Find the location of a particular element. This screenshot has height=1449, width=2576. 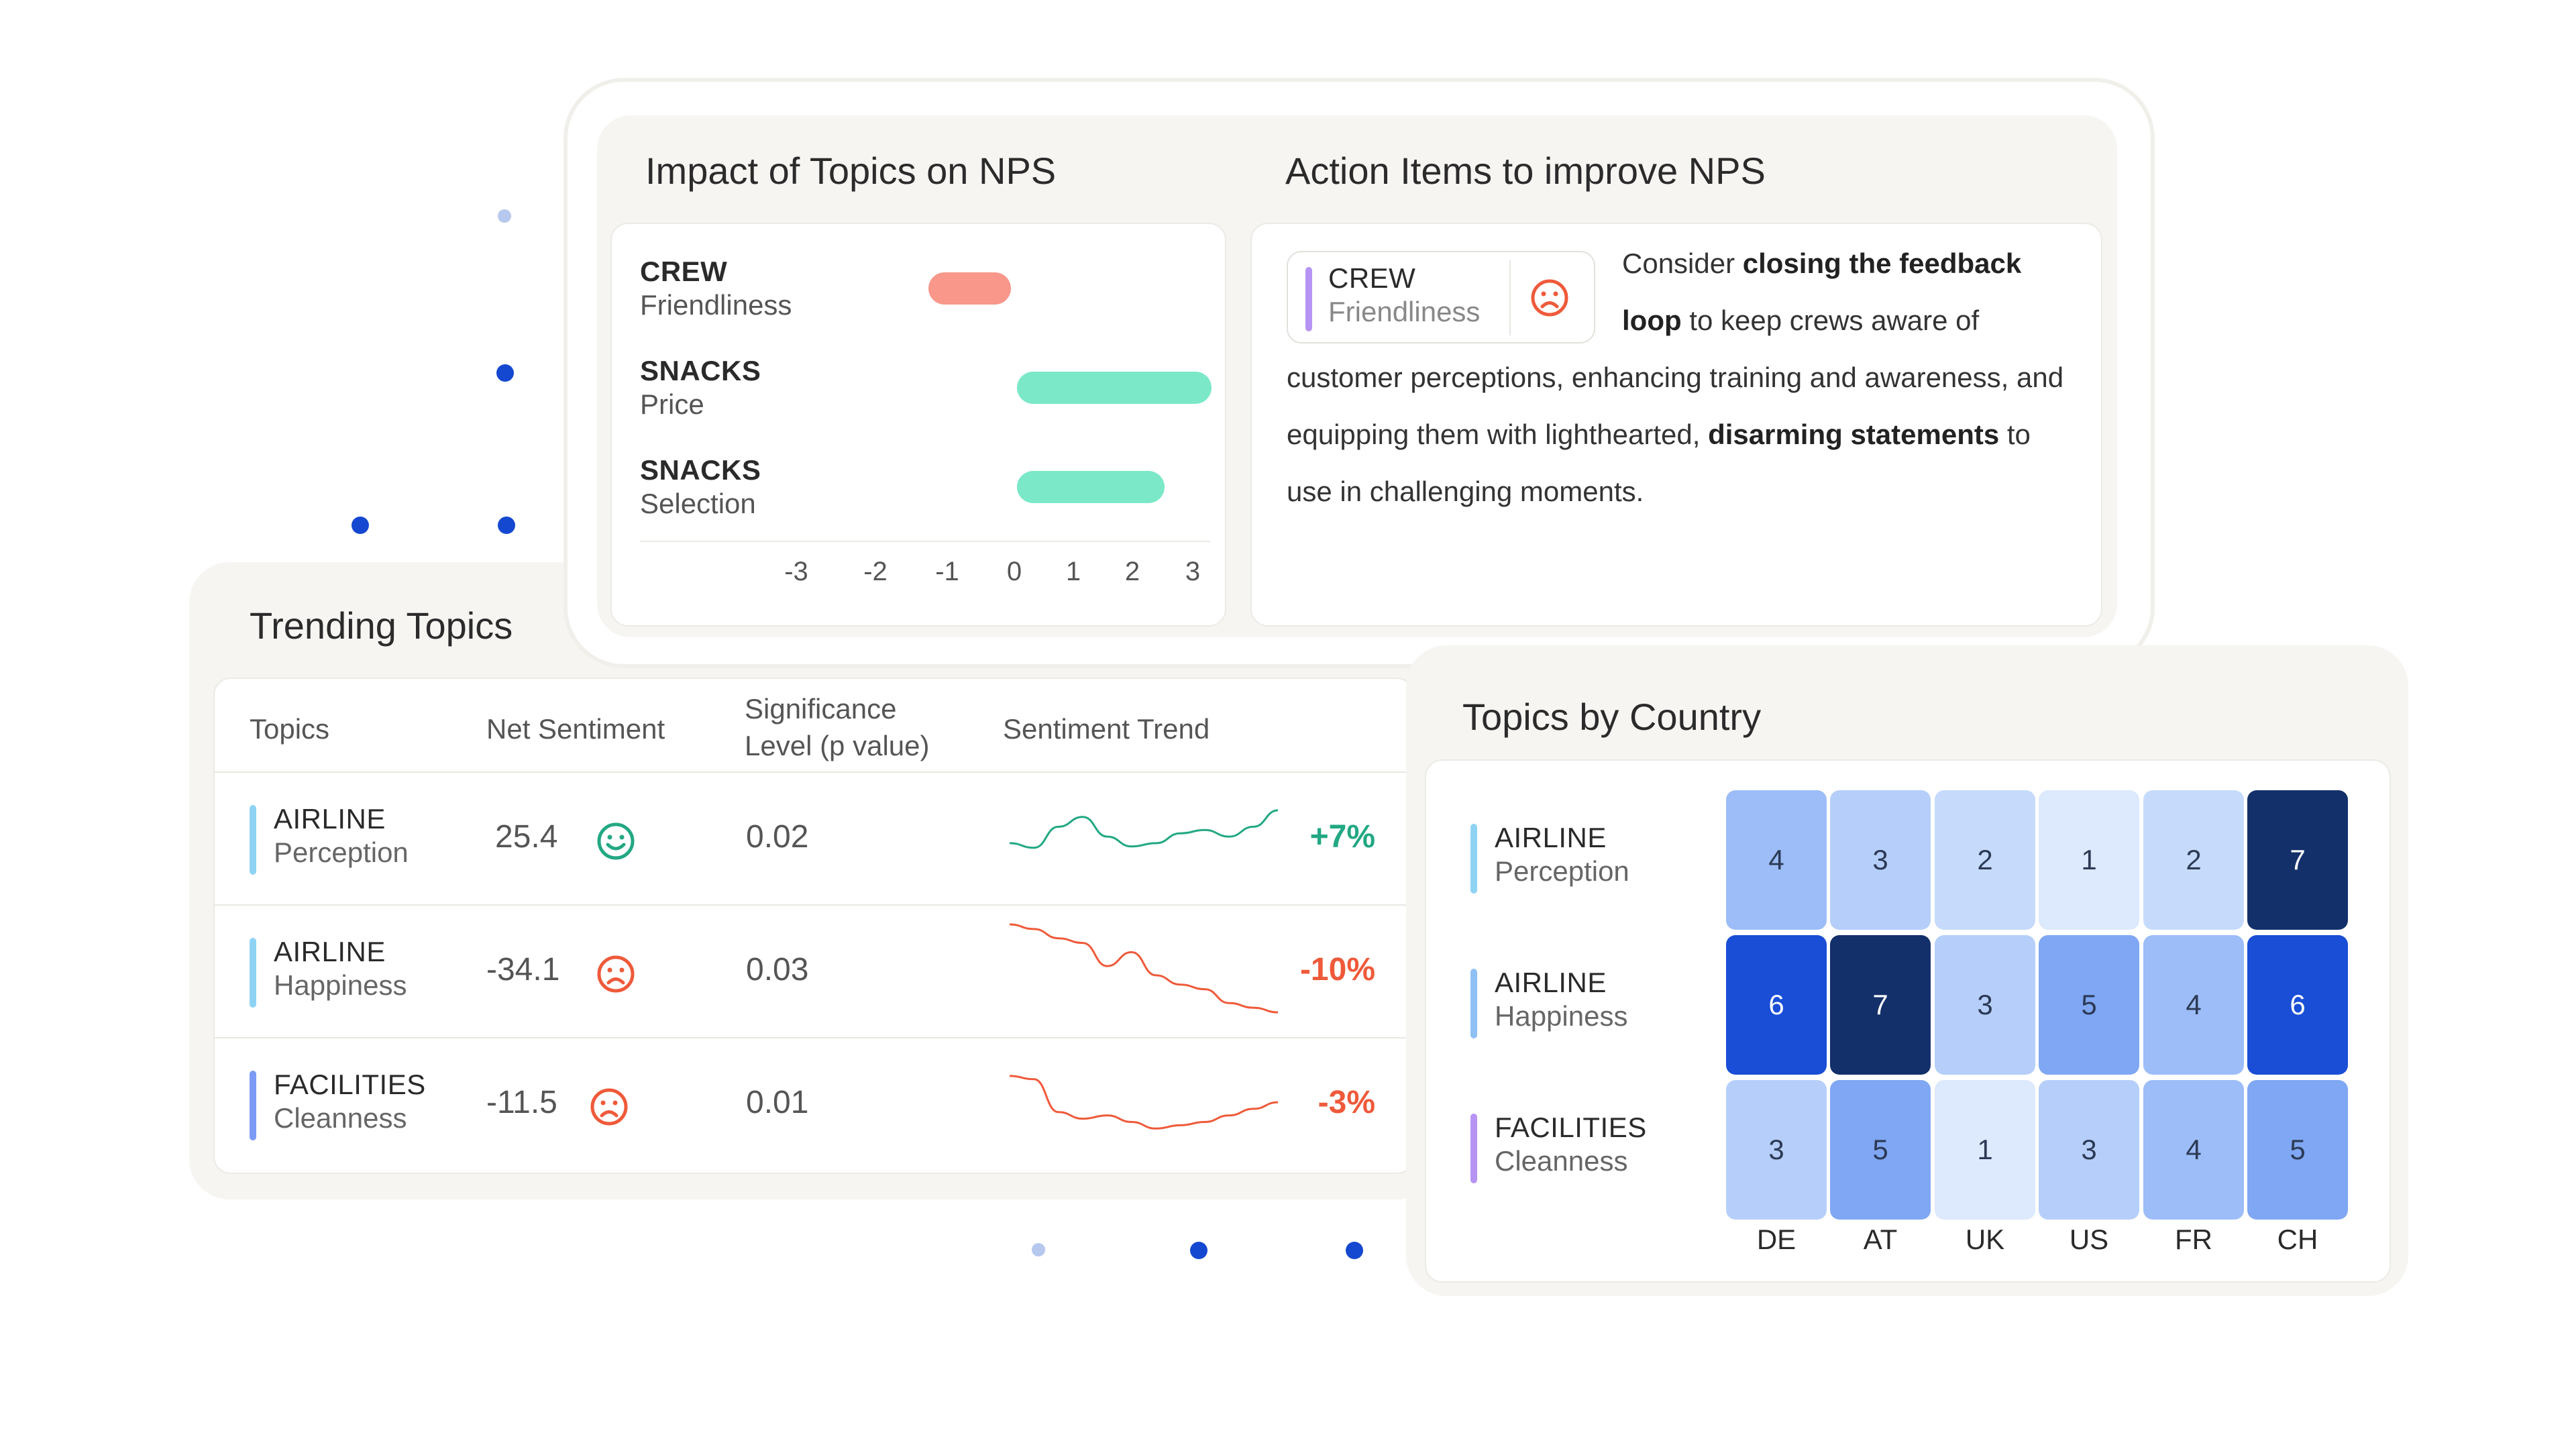

row-topic: FACILITIES Cleanness is located at coordinates (350, 1101).